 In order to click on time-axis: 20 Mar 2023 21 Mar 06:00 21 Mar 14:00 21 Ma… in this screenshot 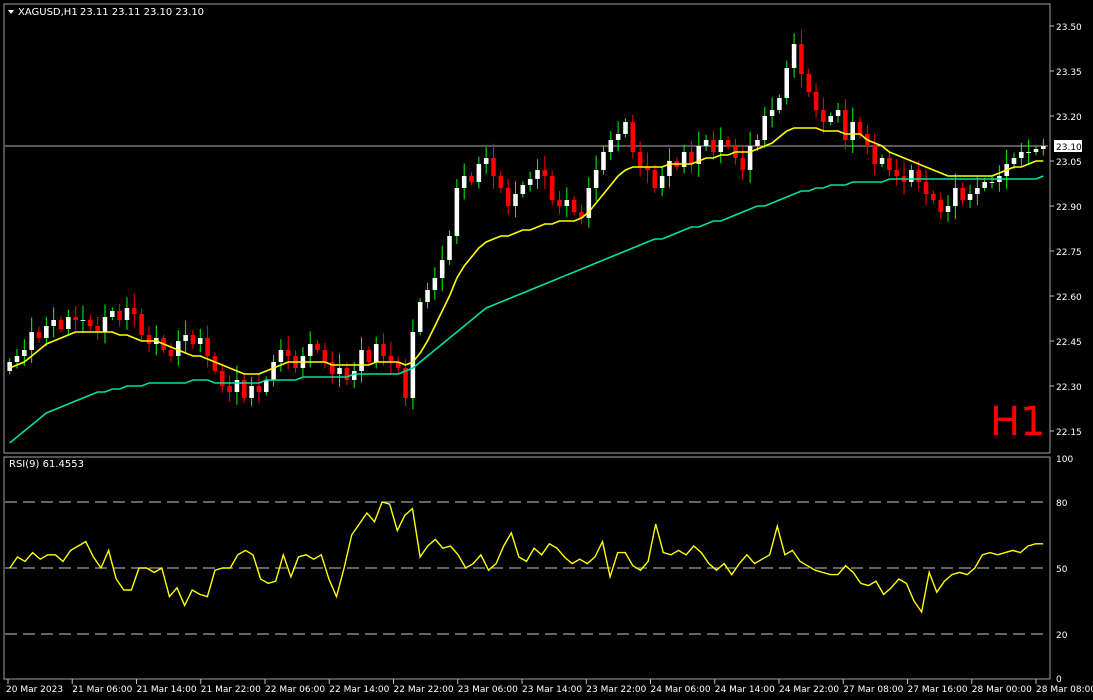, I will do `click(549, 687)`.